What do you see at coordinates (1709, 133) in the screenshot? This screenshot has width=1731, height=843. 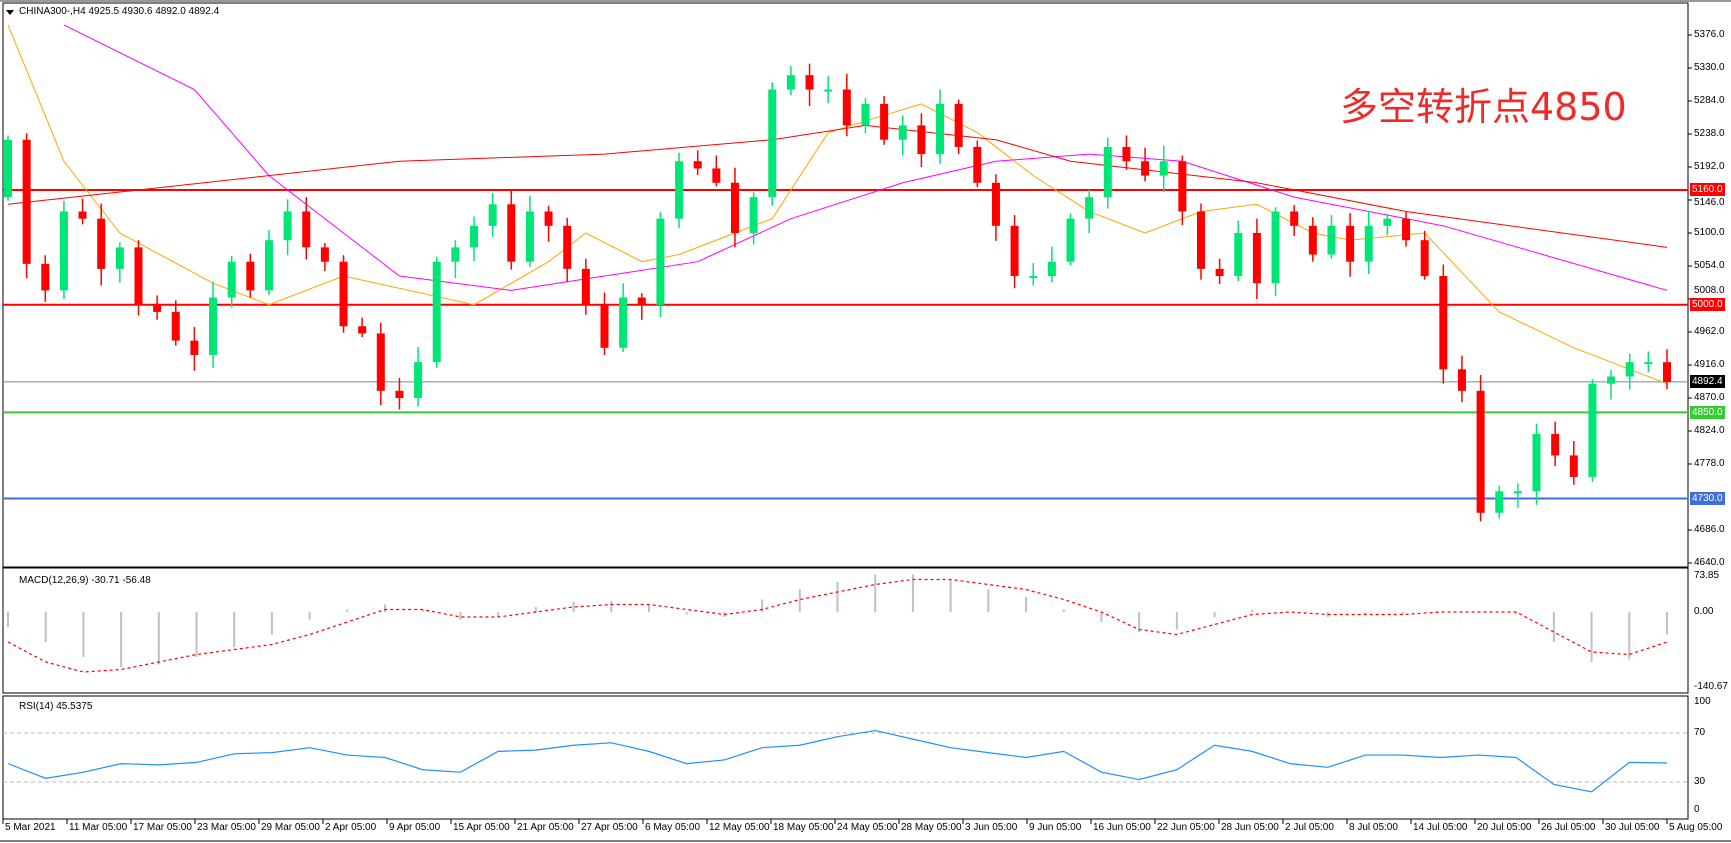 I see `price-tick-label: 5238.0` at bounding box center [1709, 133].